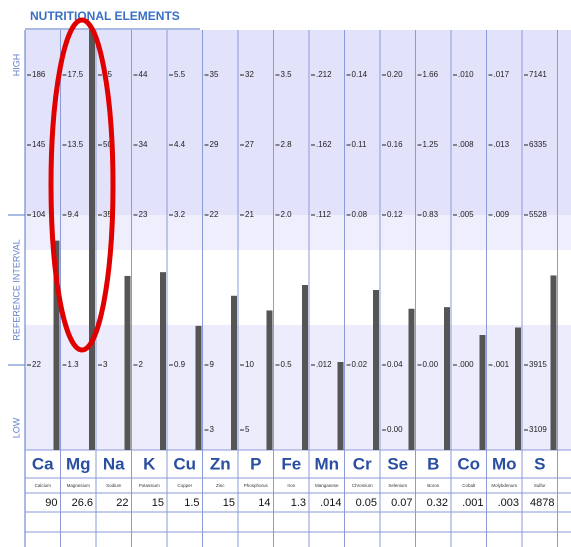  I want to click on tick-label: 50, so click(107, 144).